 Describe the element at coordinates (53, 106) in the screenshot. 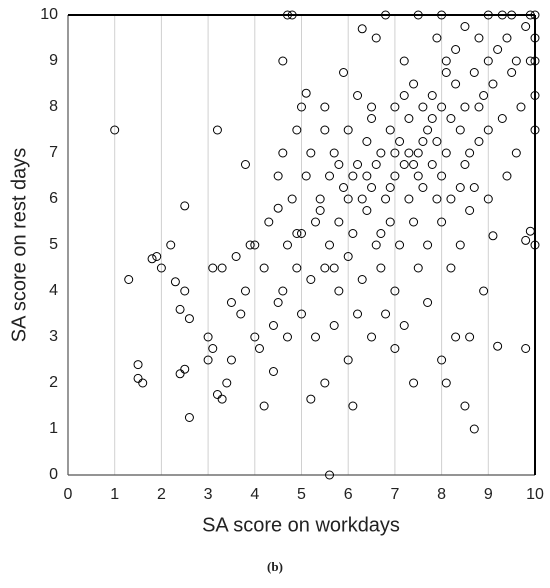

I see `y-tick-label: 8` at that location.